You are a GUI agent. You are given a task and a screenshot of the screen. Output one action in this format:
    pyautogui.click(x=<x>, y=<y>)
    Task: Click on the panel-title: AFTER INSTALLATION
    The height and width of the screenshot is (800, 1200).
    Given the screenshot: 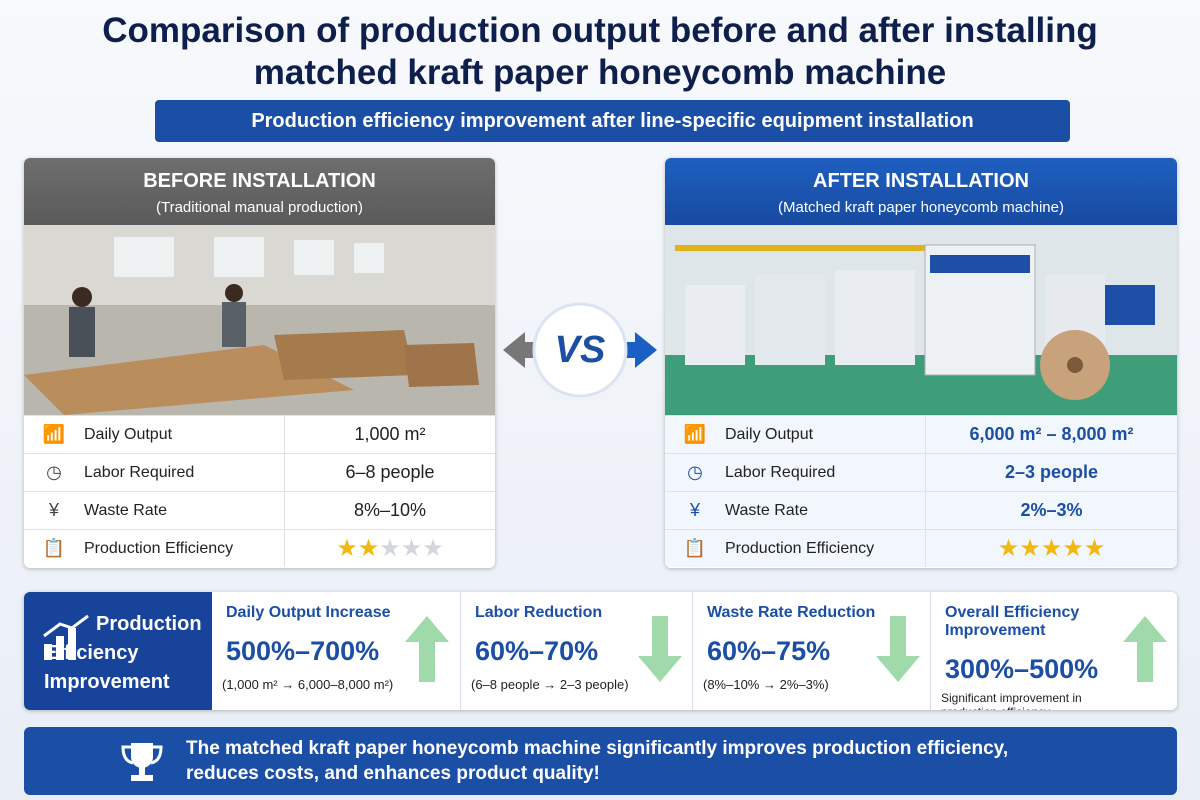 What is the action you would take?
    pyautogui.click(x=921, y=181)
    